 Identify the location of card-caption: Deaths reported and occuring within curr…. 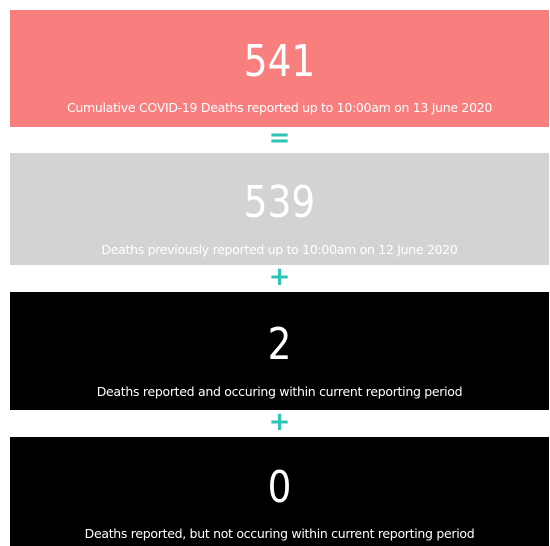
(279, 391).